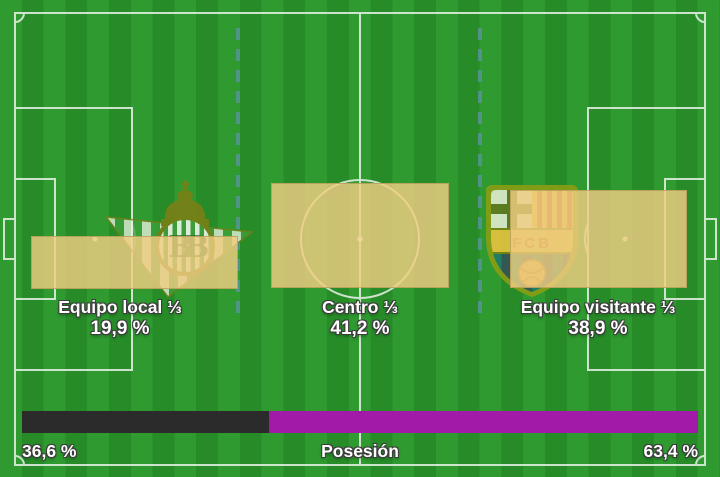 This screenshot has height=477, width=720. Describe the element at coordinates (360, 235) in the screenshot. I see `zone-box-centro` at that location.